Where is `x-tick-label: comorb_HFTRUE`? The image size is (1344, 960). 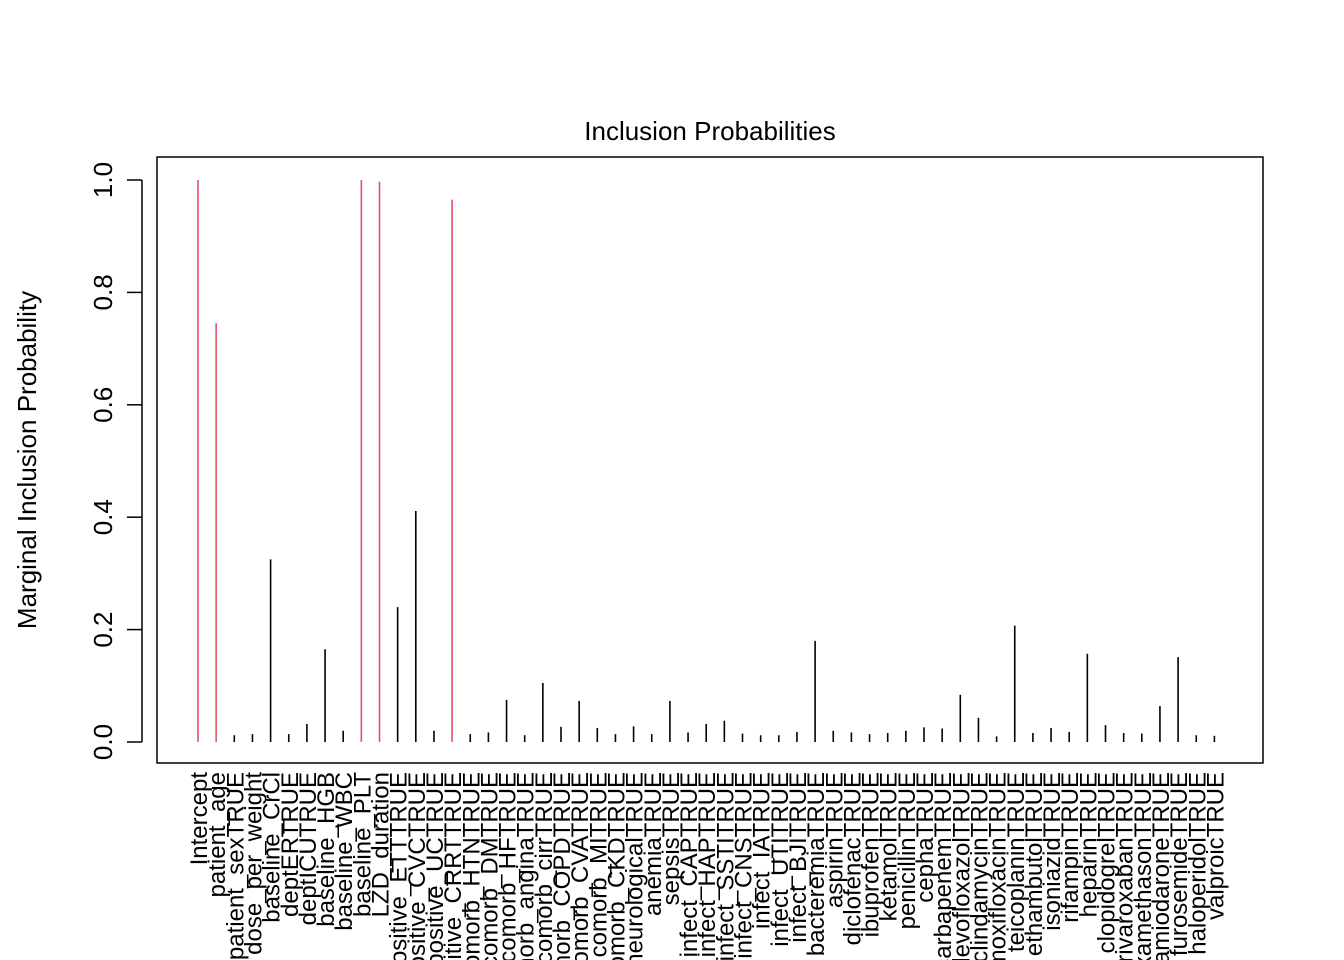 x-tick-label: comorb_HFTRUE is located at coordinates (508, 866).